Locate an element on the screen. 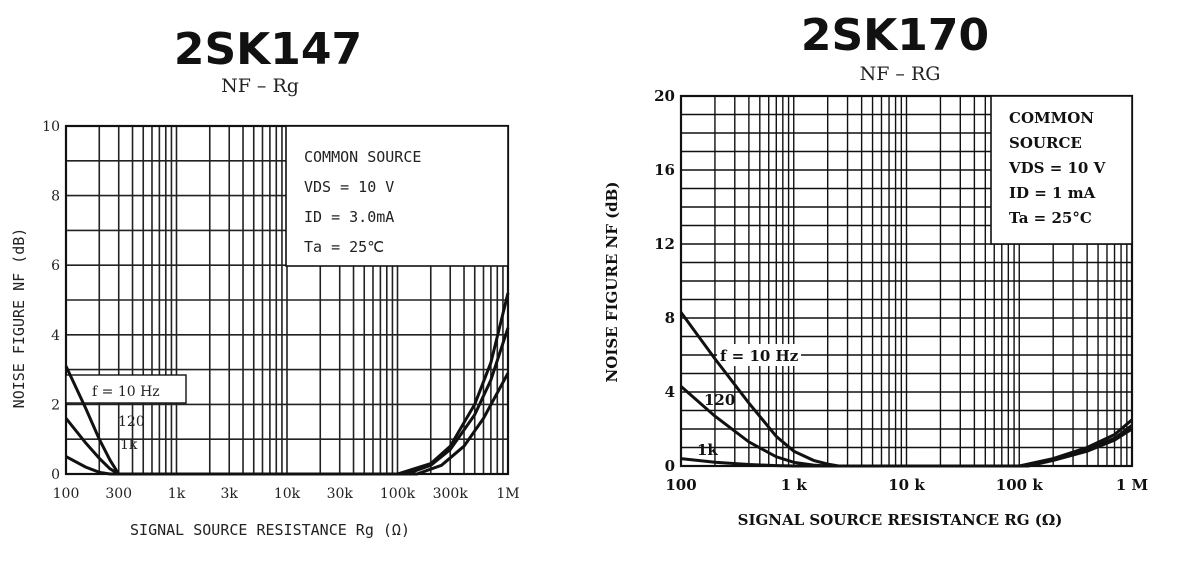  x-tick-label: 1 k is located at coordinates (794, 485).